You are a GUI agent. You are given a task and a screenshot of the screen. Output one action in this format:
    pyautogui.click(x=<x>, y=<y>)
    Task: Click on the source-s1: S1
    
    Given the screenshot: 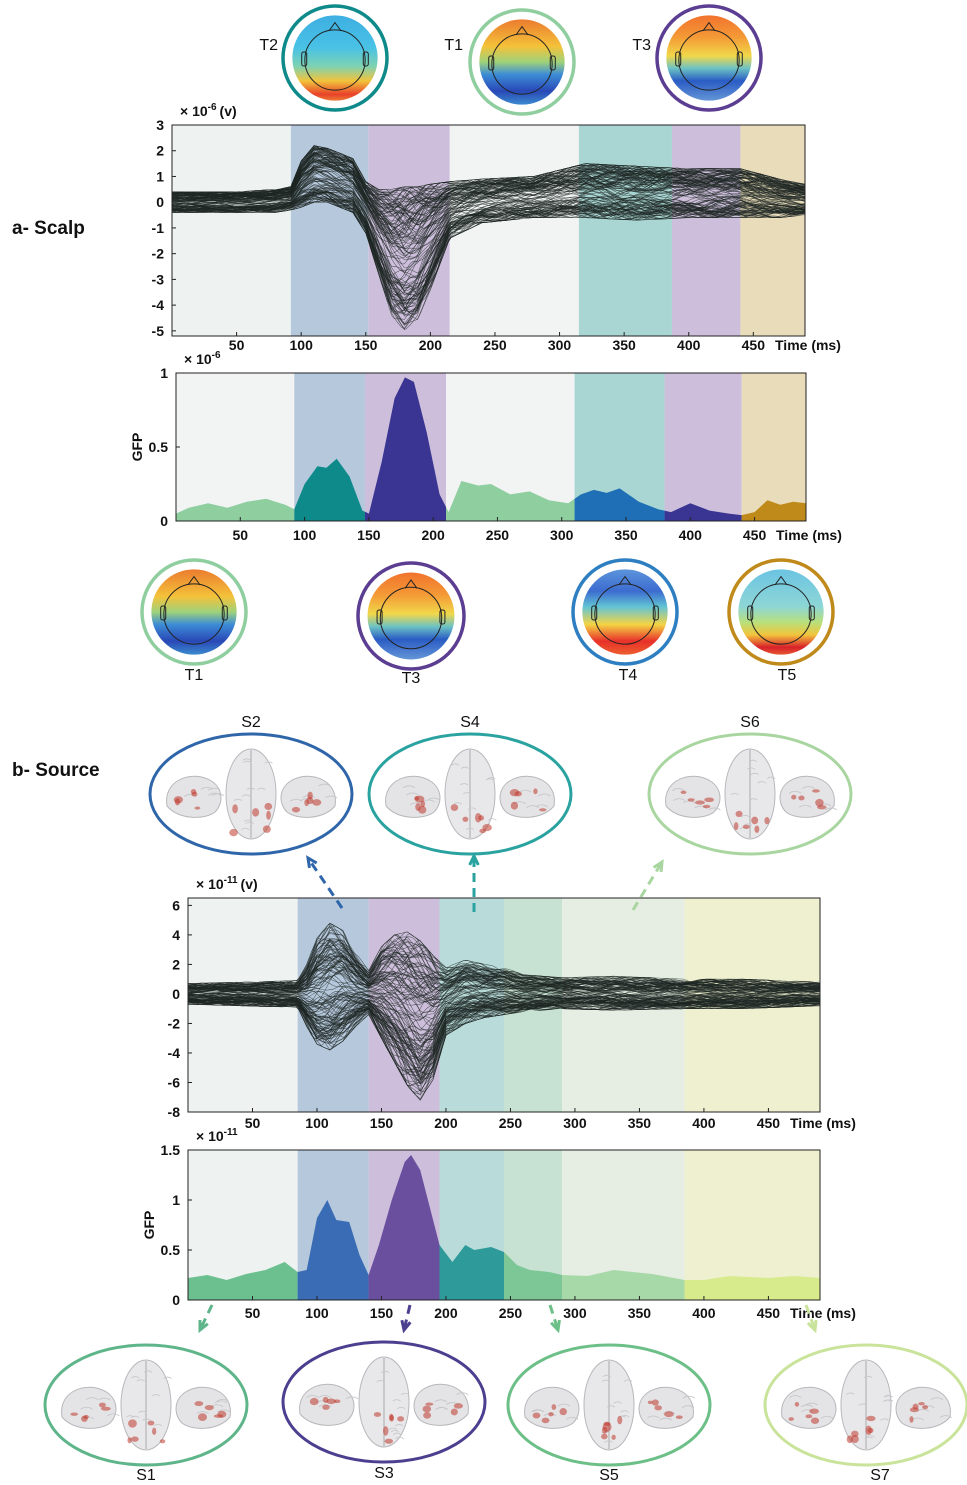 What is the action you would take?
    pyautogui.click(x=146, y=1413)
    